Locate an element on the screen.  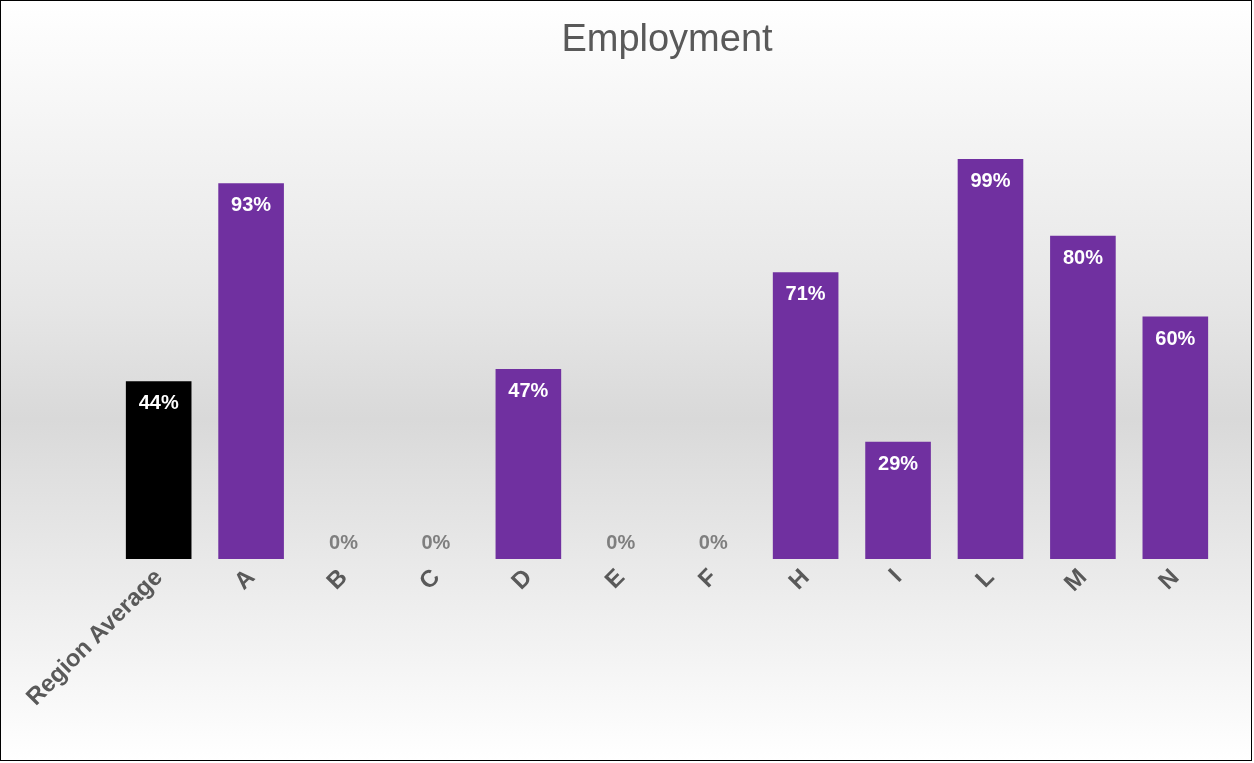
x-tick-label: H is located at coordinates (798, 578).